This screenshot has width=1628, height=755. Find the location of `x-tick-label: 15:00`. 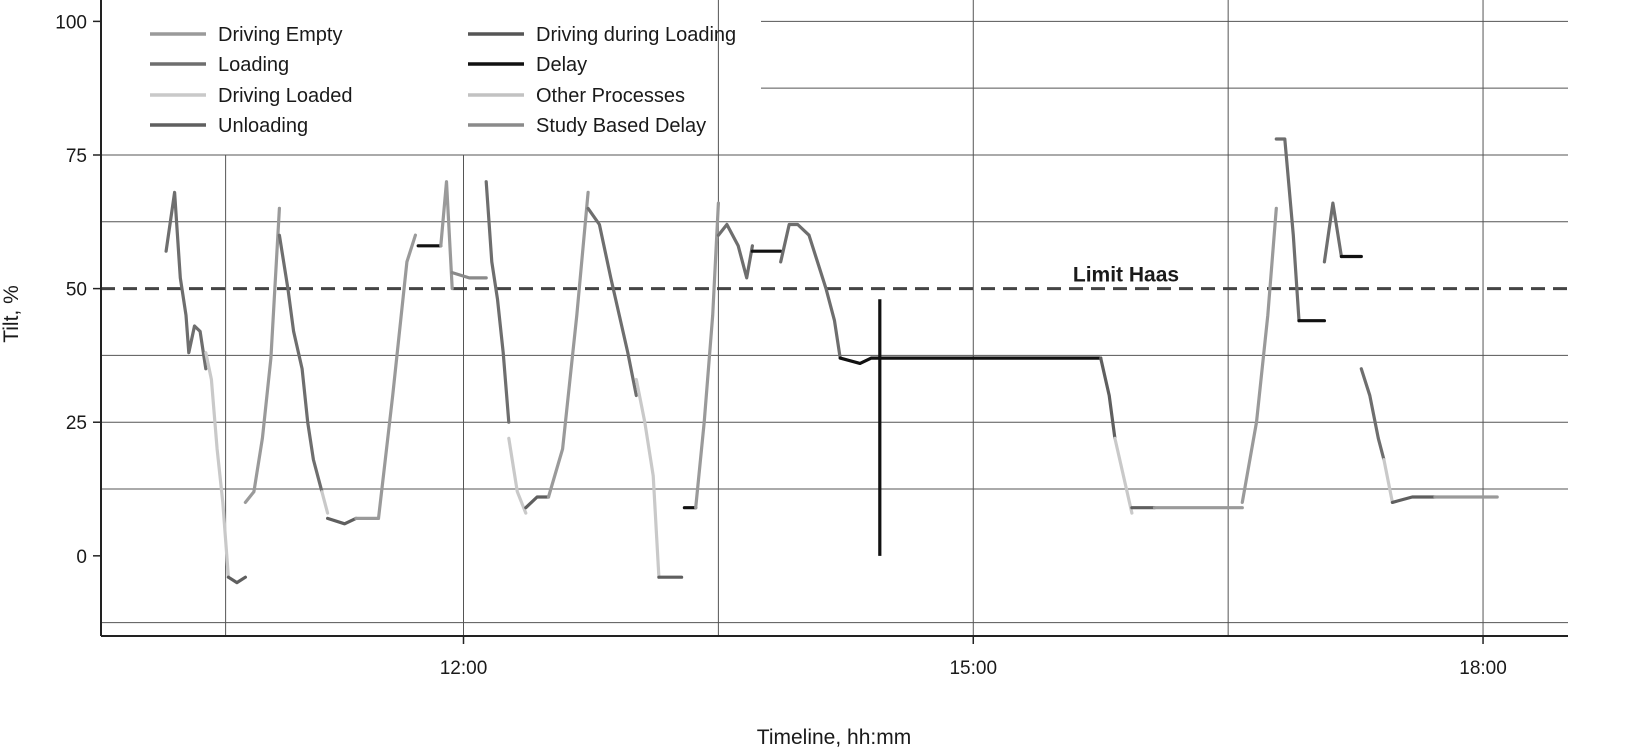

x-tick-label: 15:00 is located at coordinates (973, 668).